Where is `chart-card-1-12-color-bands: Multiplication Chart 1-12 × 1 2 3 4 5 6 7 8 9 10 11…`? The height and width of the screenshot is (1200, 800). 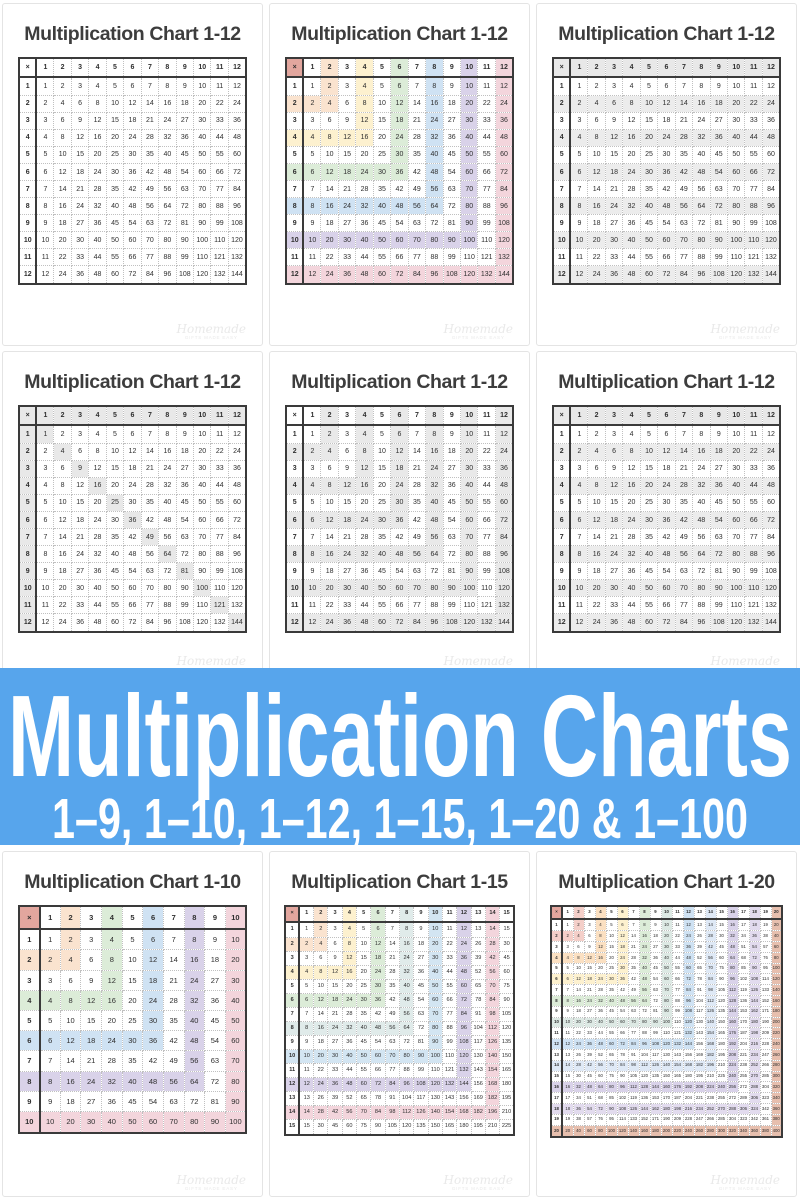
chart-card-1-12-color-bands: Multiplication Chart 1-12 × 1 2 3 4 5 6 7 8 9 10 11… is located at coordinates (399, 174).